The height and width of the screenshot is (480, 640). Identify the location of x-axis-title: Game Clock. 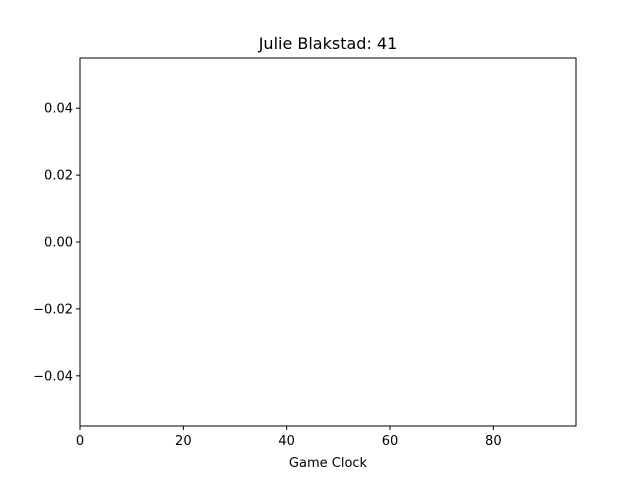
(328, 463).